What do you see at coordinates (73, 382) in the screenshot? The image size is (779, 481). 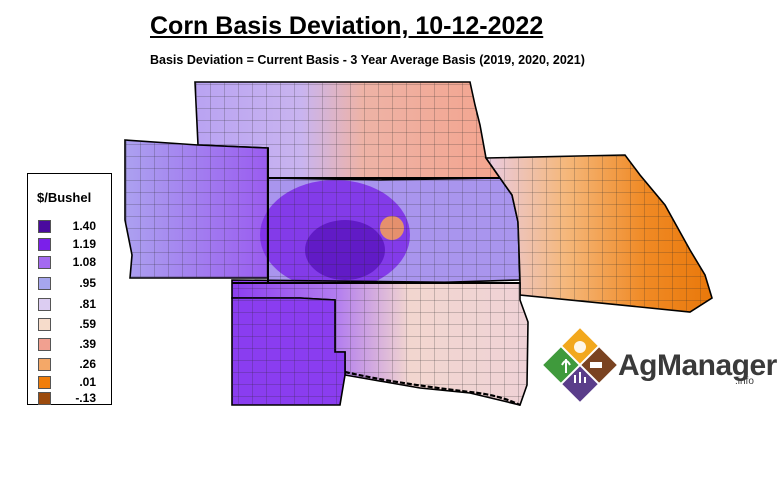 I see `legend-item: .01` at bounding box center [73, 382].